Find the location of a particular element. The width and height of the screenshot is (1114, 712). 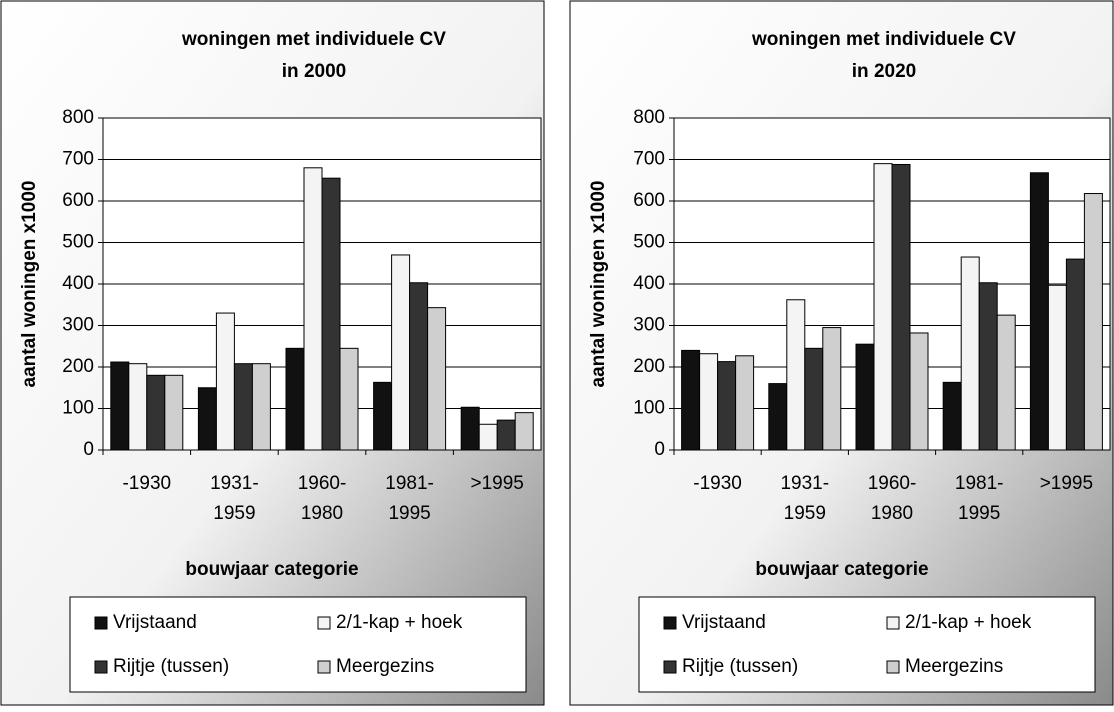

chart-title: in 2000 is located at coordinates (314, 71).